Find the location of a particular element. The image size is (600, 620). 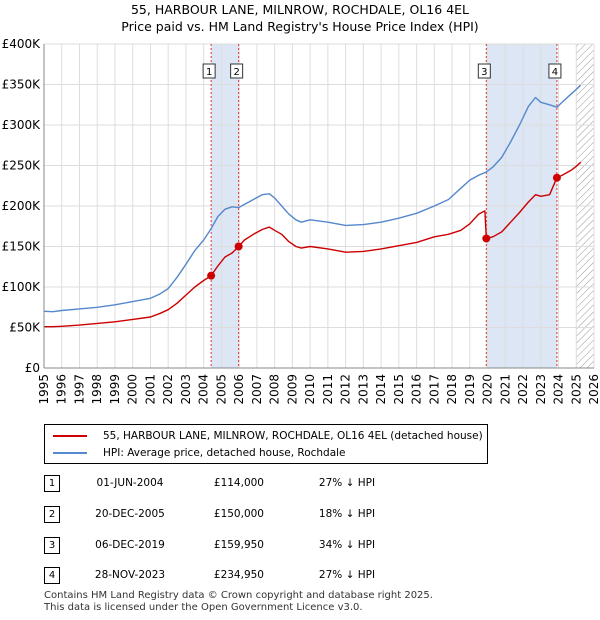

x-tick-label: 2026 is located at coordinates (593, 389).